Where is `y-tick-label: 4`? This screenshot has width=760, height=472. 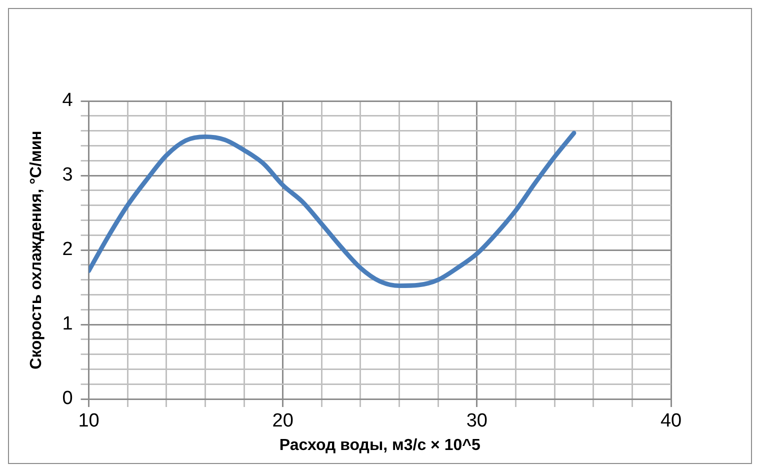 y-tick-label: 4 is located at coordinates (68, 101).